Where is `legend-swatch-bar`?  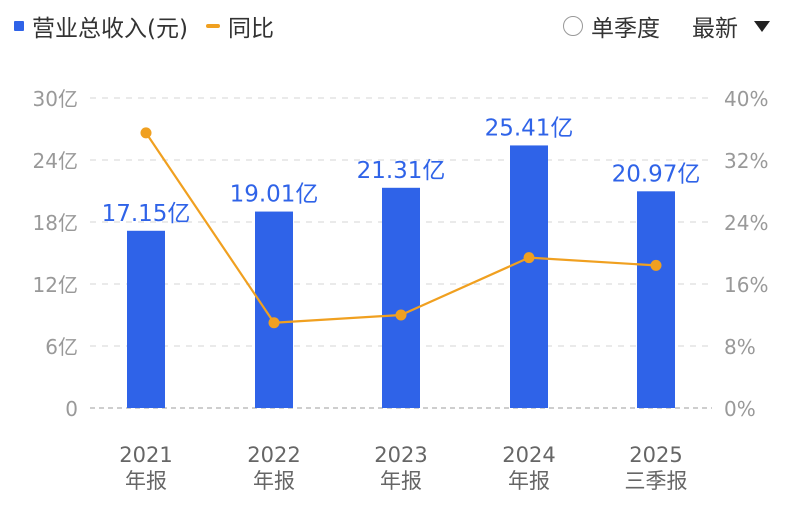
legend-swatch-bar is located at coordinates (19, 26).